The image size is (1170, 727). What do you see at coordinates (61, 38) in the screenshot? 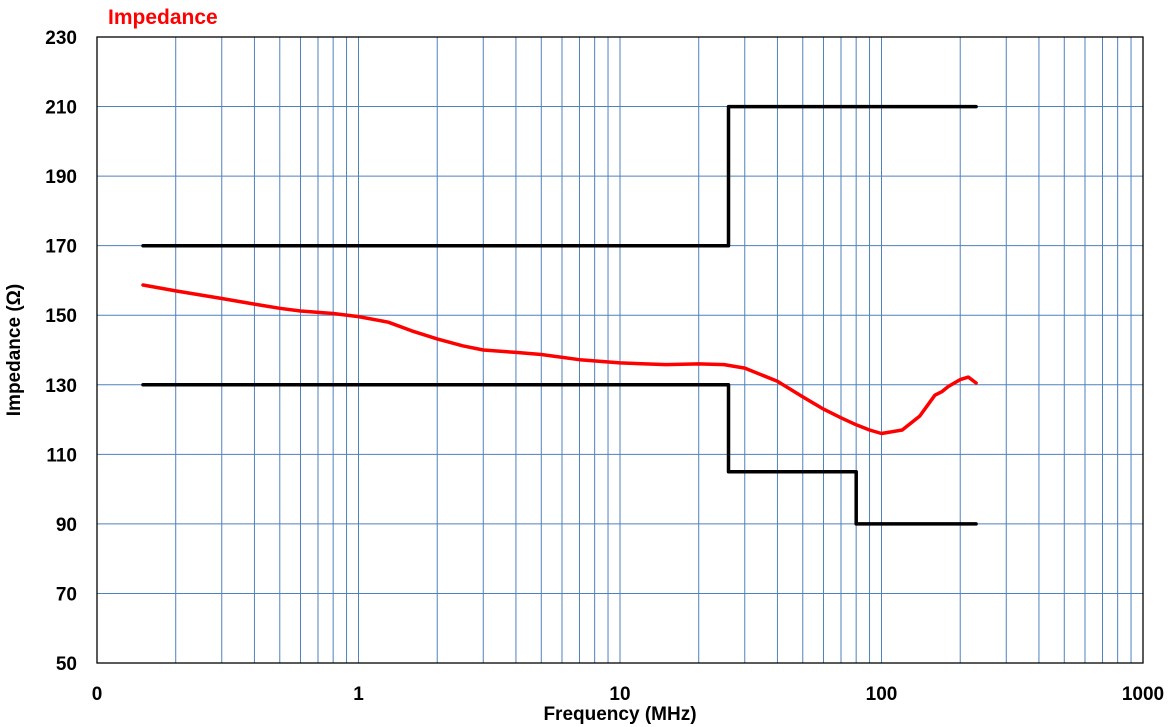
I see `y-tick-label: 230` at bounding box center [61, 38].